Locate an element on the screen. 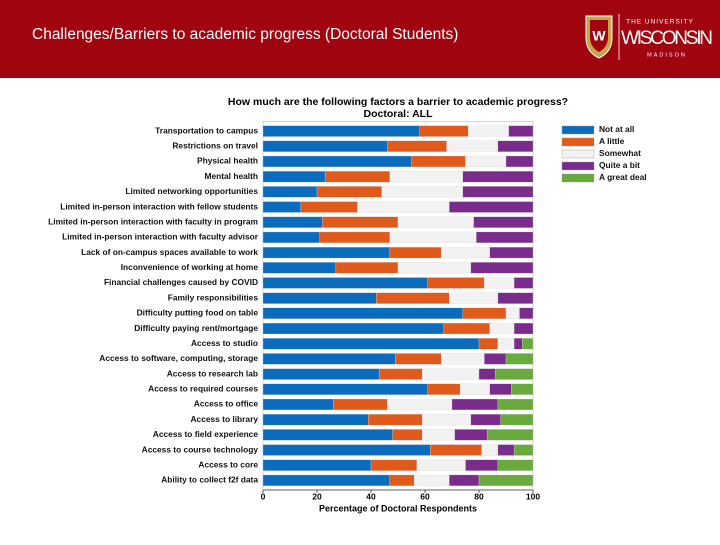  category-label: Physical health is located at coordinates (227, 161).